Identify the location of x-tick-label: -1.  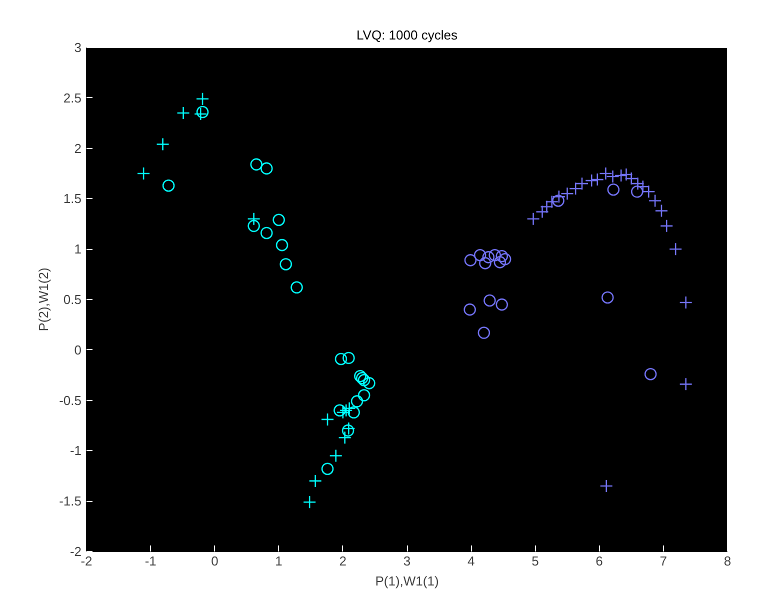
(150, 561).